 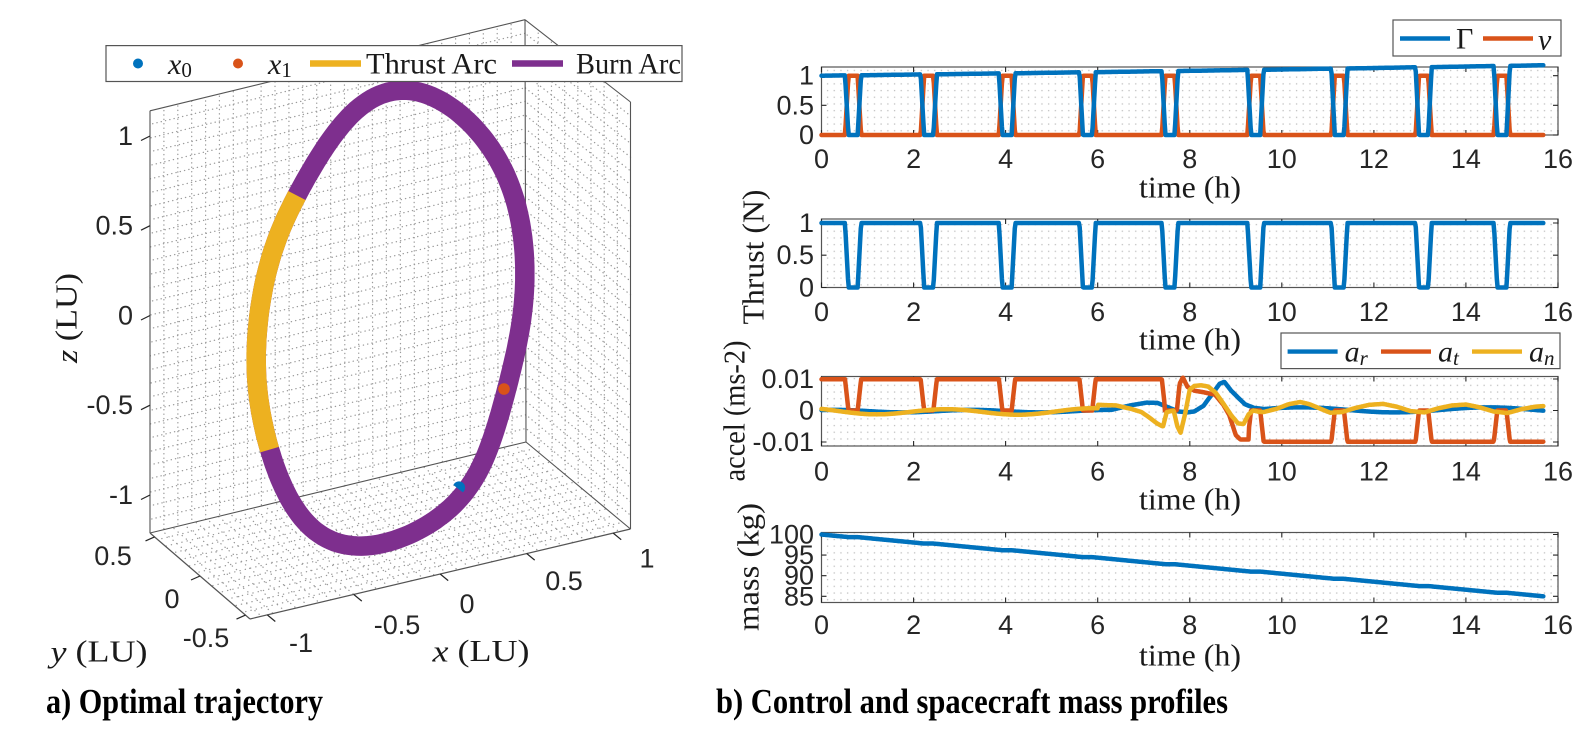 I want to click on svg-text: accel (ms-2), so click(x=734, y=411).